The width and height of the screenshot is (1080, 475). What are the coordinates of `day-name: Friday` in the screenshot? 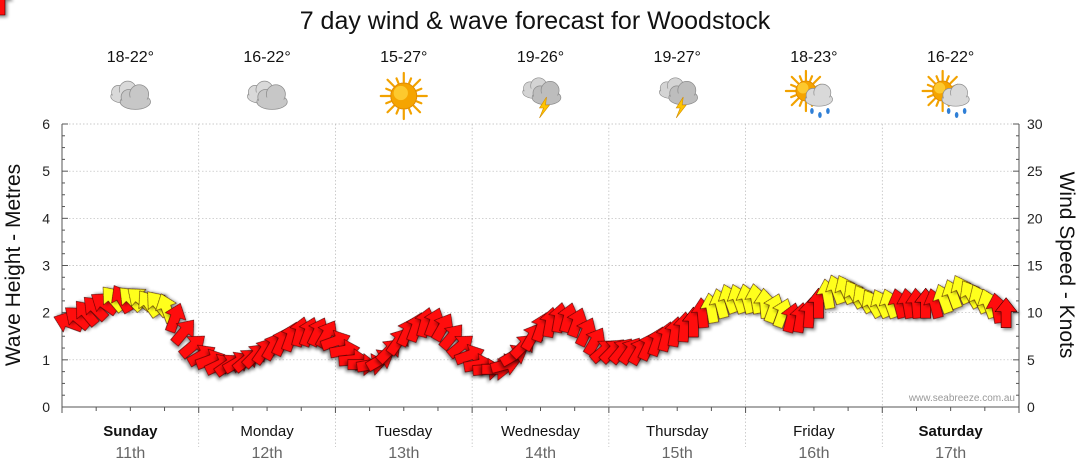 It's located at (814, 431).